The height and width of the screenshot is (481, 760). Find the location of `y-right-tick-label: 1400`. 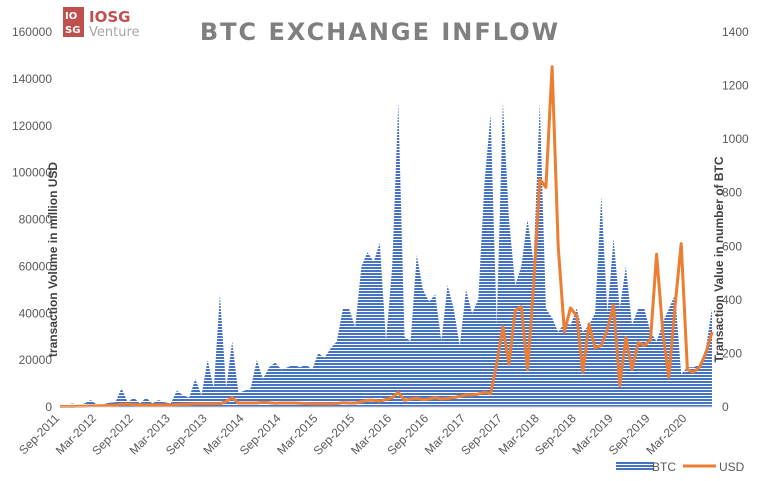

y-right-tick-label: 1400 is located at coordinates (735, 32).